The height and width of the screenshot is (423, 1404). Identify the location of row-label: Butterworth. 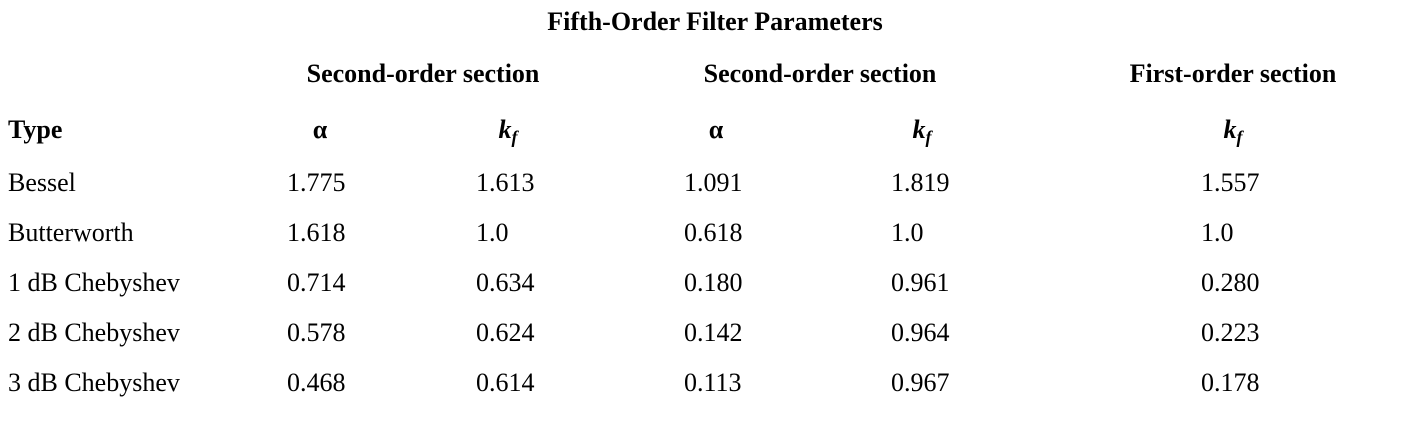
(71, 232).